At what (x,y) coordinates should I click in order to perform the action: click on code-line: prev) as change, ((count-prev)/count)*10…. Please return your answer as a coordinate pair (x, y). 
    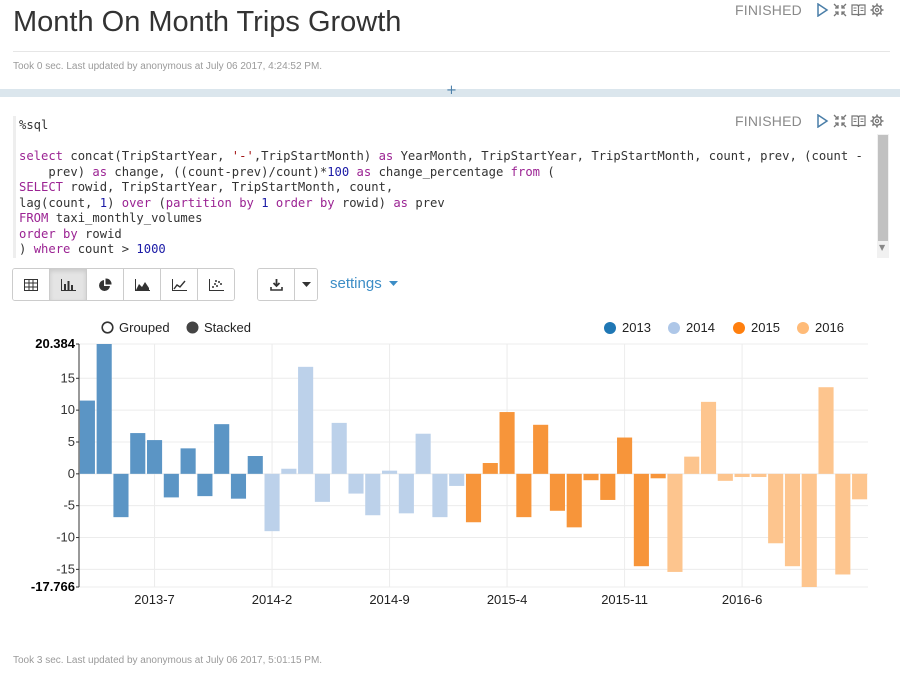
    Looking at the image, I should click on (287, 171).